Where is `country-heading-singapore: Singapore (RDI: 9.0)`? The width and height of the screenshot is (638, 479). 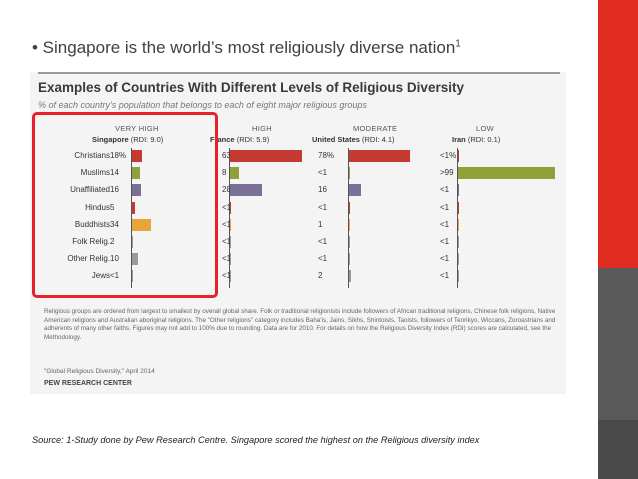 country-heading-singapore: Singapore (RDI: 9.0) is located at coordinates (127, 139).